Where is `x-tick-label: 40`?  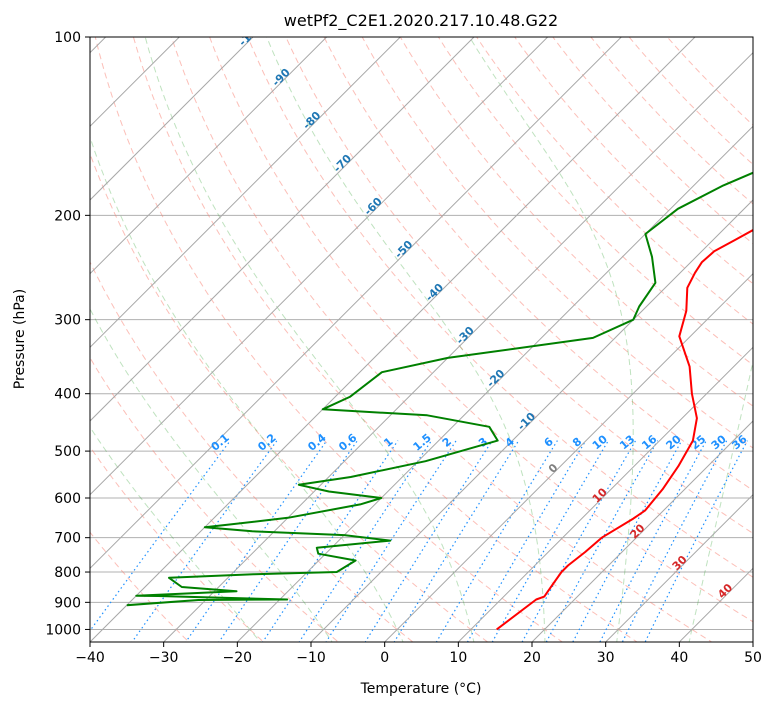
x-tick-label: 40 is located at coordinates (679, 658).